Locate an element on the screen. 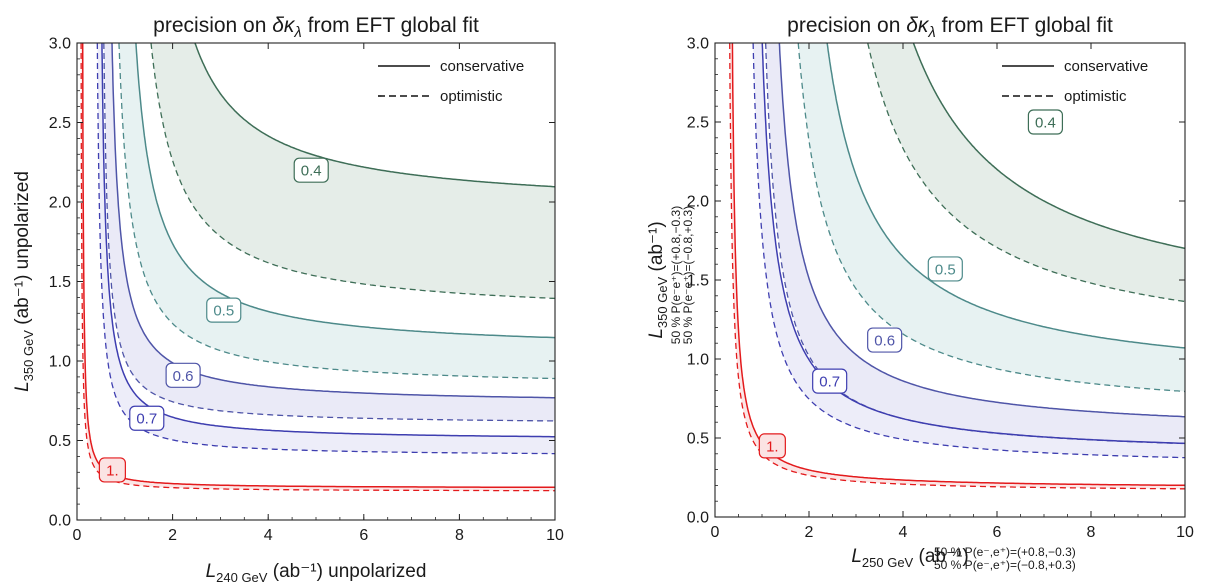  x-axis-subscript: 240 GeV is located at coordinates (242, 577).